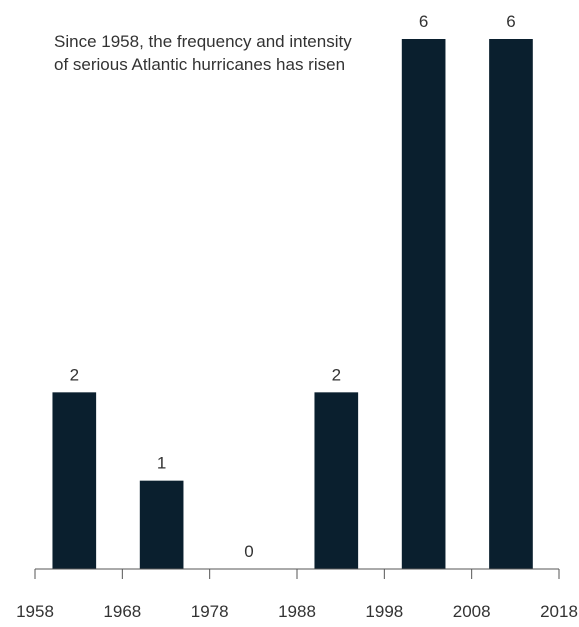 The image size is (579, 627). What do you see at coordinates (423, 21) in the screenshot?
I see `bar-value-label-4: 6` at bounding box center [423, 21].